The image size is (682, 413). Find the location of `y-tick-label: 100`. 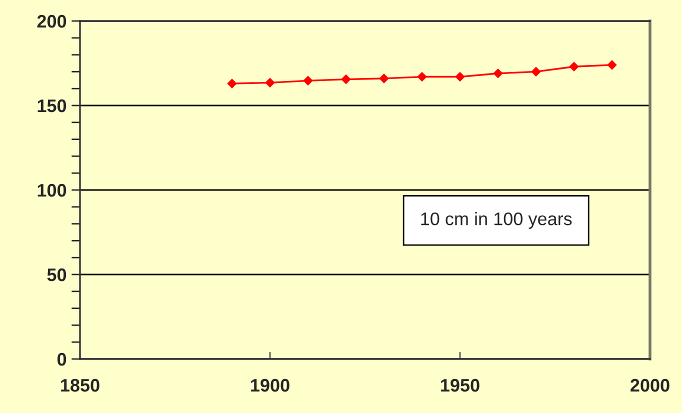

y-tick-label: 100 is located at coordinates (52, 190).